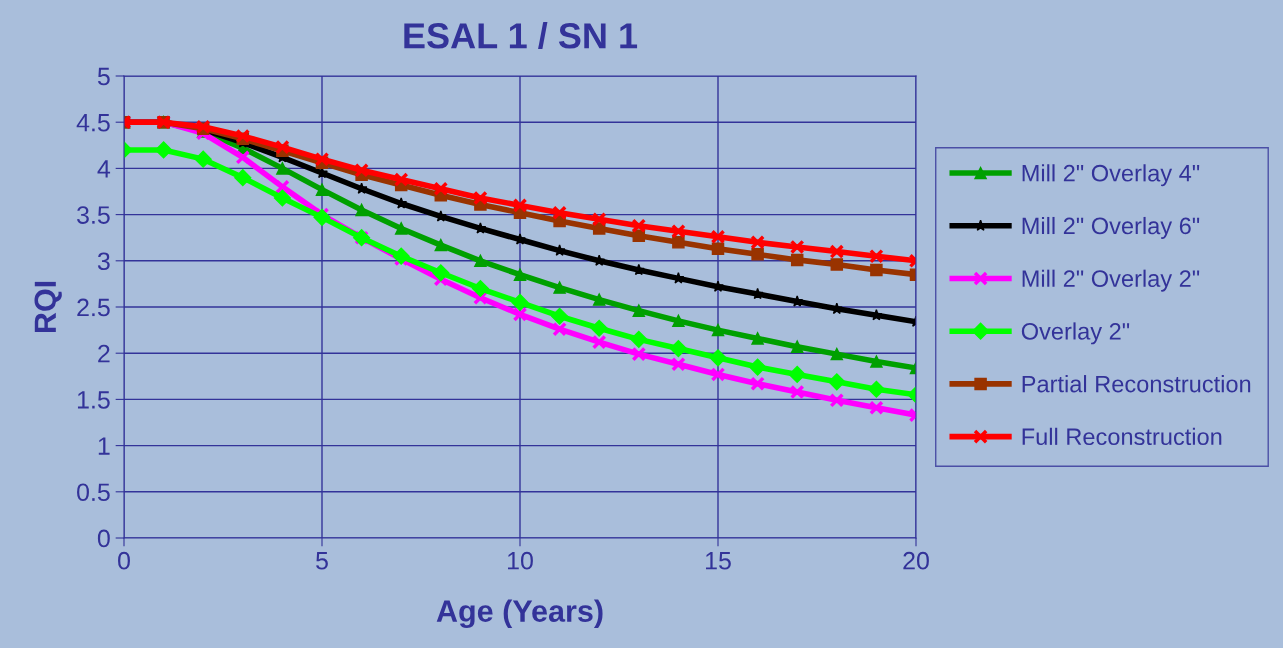 Image resolution: width=1283 pixels, height=648 pixels. What do you see at coordinates (916, 560) in the screenshot?
I see `x-tick-label: 20` at bounding box center [916, 560].